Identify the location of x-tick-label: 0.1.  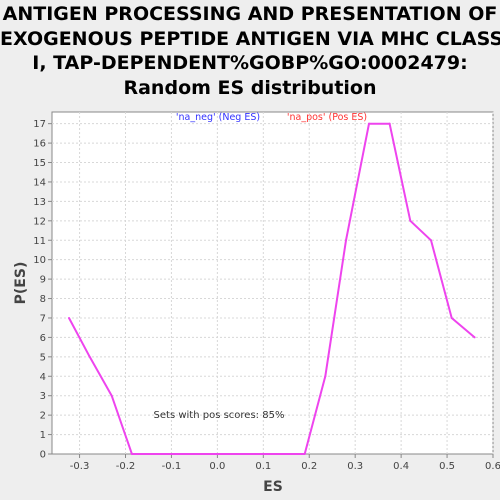
(263, 466).